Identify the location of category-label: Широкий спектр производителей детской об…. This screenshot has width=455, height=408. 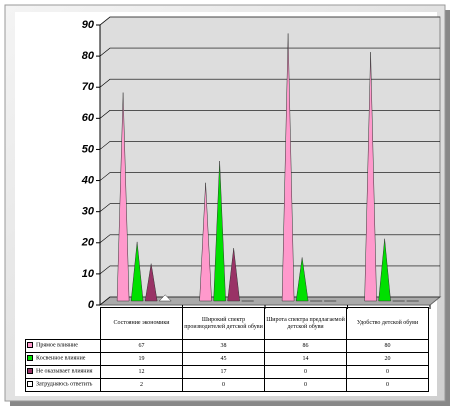
(223, 323).